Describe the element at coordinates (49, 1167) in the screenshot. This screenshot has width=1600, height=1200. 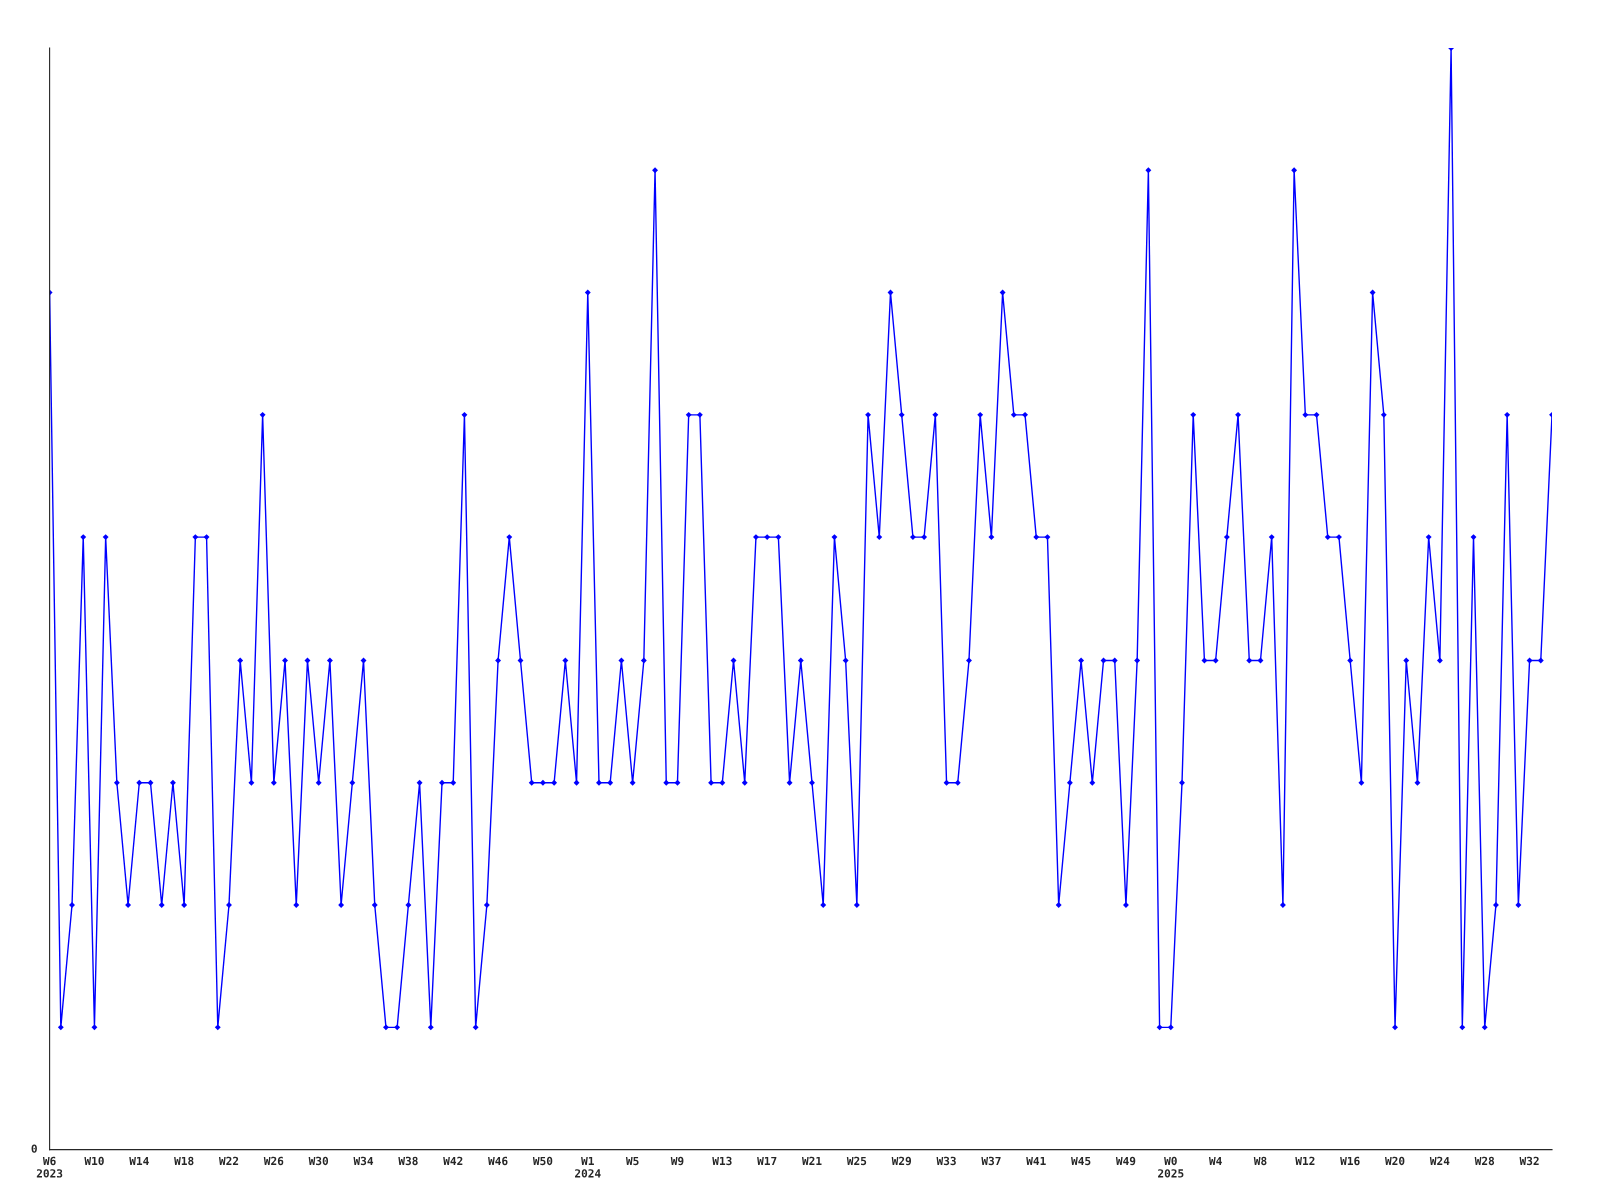
I see `x-tick-label: W6 2023` at that location.